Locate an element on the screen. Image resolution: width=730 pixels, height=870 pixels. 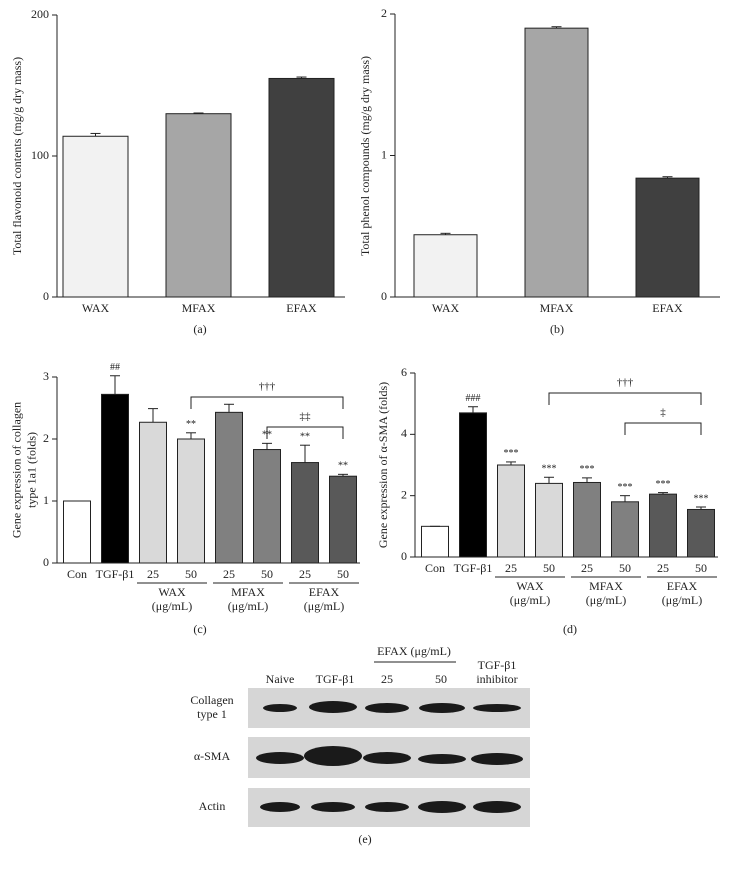
western-blot: EFAX (μg/mL) (e) is located at coordinates (389, 745).